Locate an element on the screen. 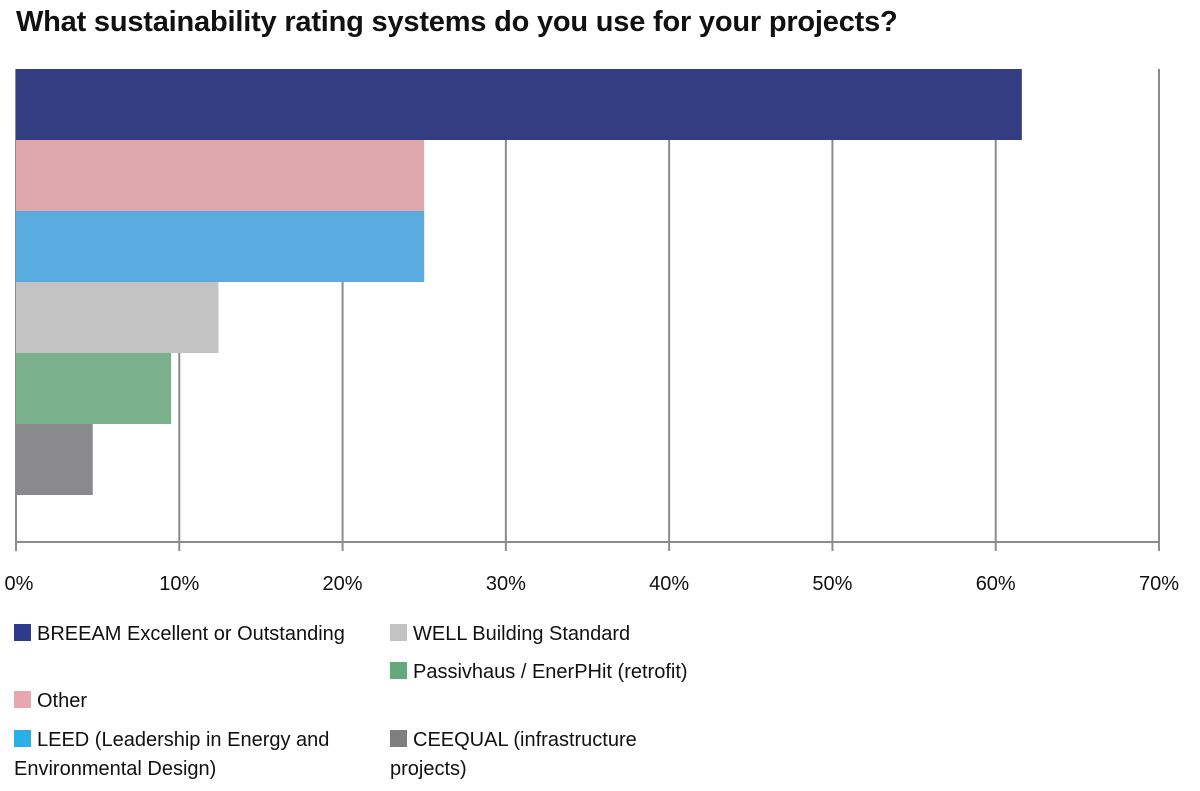 The image size is (1200, 791). legend-item-passivhaus: Passivhaus / EnerPHit (retrofit) is located at coordinates (540, 672).